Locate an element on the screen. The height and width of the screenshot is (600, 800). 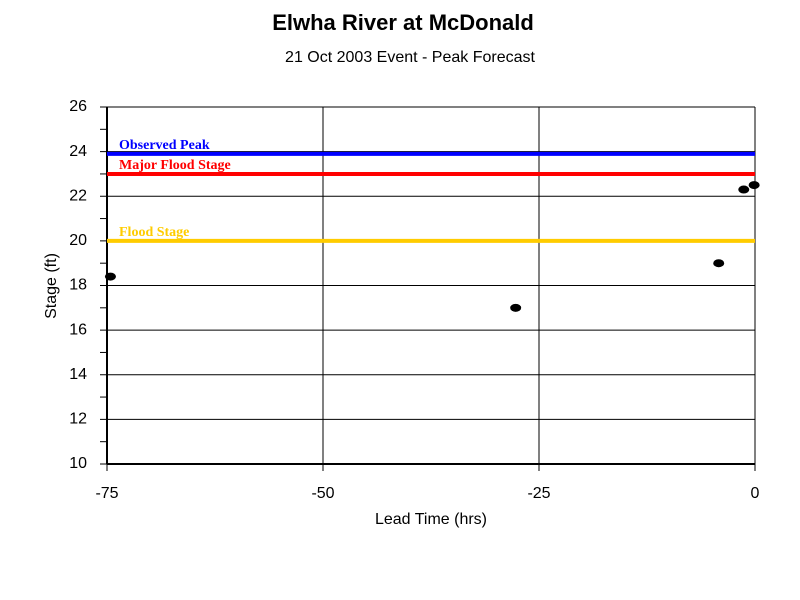
chart-title: Elwha River at McDonald is located at coordinates (403, 22).